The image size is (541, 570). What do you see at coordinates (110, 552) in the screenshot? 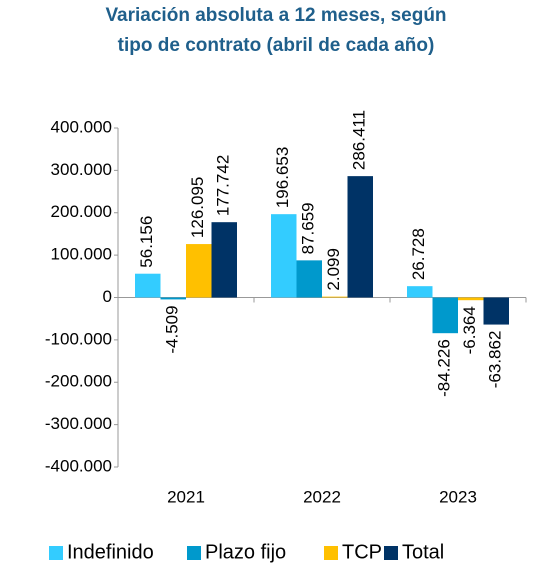
I see `legend-label: Indefinido` at bounding box center [110, 552].